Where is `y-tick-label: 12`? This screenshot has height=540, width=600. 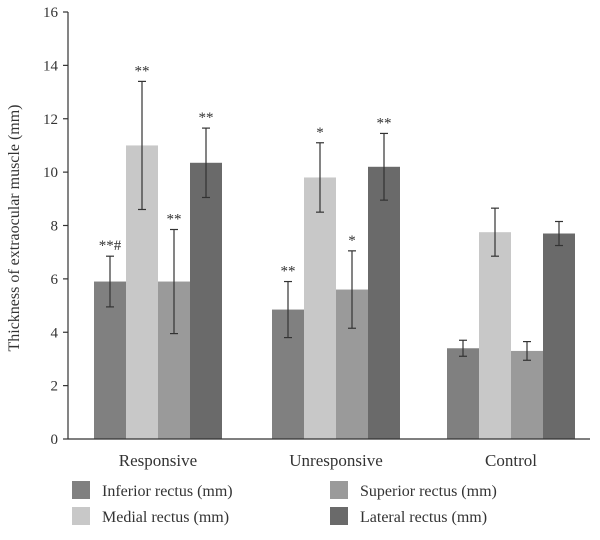 y-tick-label: 12 is located at coordinates (50, 120).